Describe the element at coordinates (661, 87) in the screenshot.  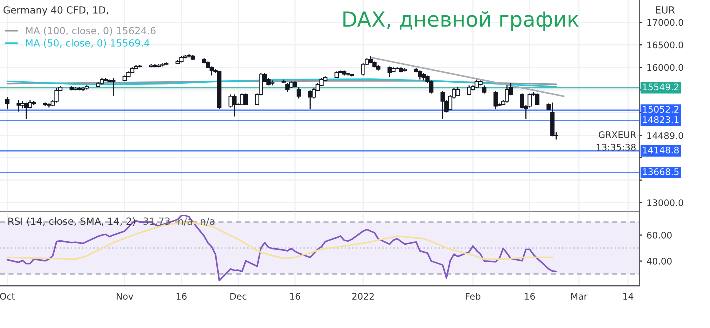
I see `ref-line-label: 15549.2` at that location.